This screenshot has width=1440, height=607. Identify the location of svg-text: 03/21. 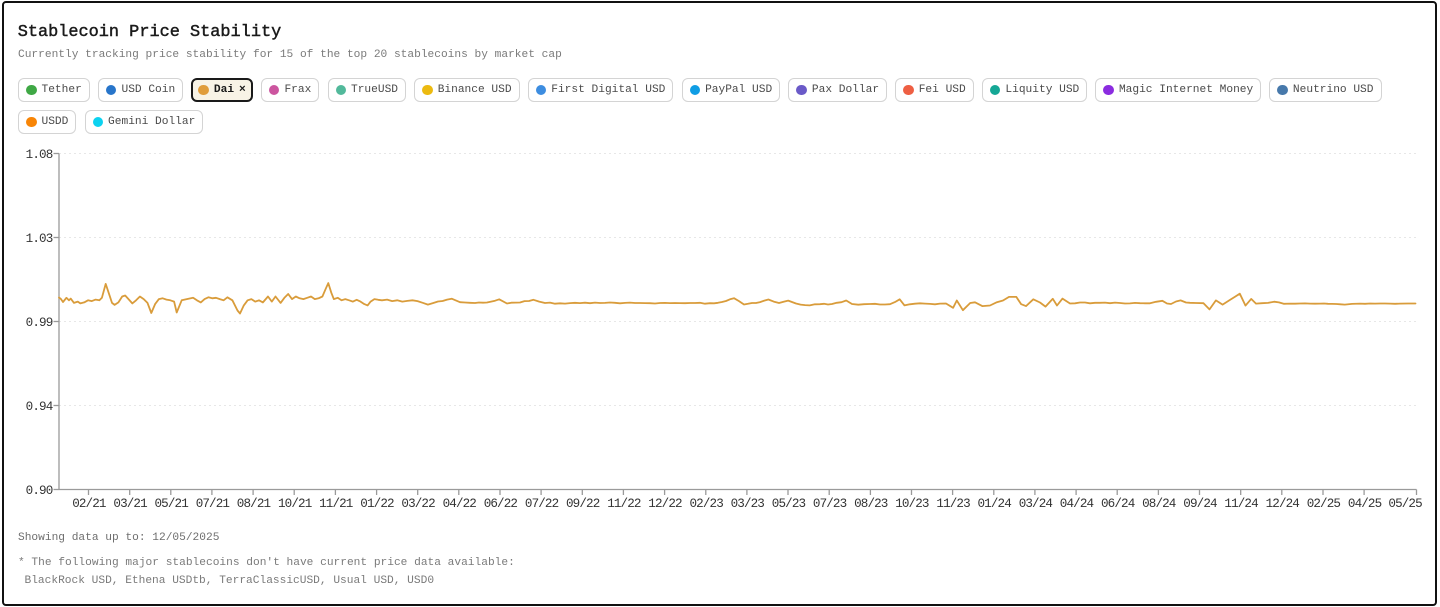
(130, 504).